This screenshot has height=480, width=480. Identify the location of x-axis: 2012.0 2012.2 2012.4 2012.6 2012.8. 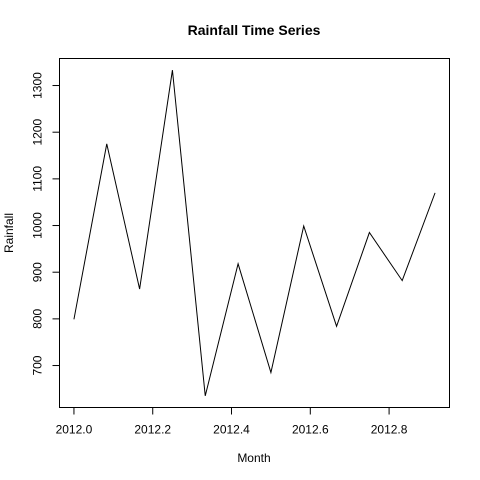
(232, 422).